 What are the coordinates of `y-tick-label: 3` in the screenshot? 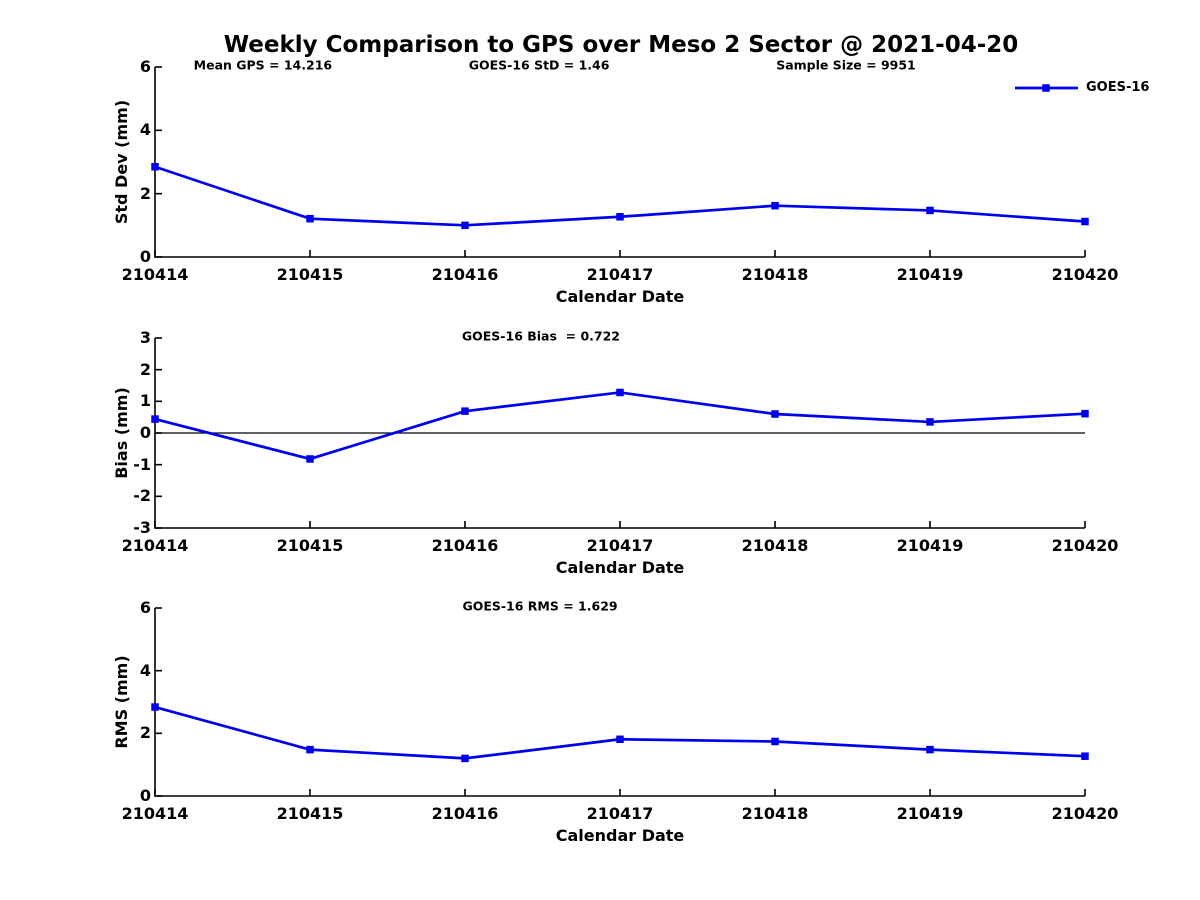 It's located at (145, 337).